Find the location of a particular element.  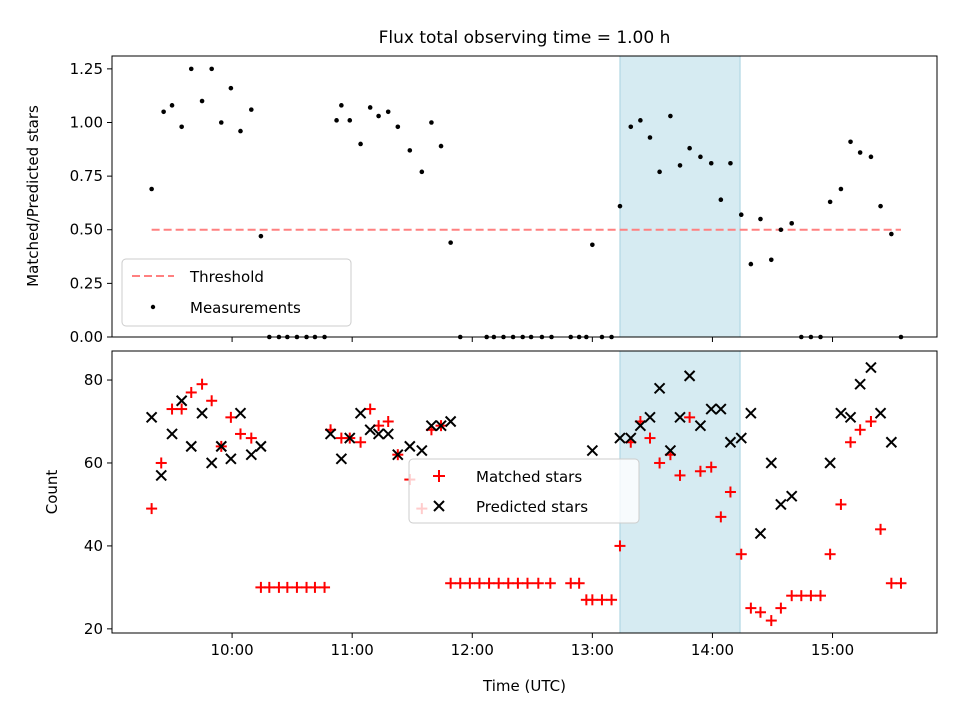

highlight-span-rect is located at coordinates (680, 196).